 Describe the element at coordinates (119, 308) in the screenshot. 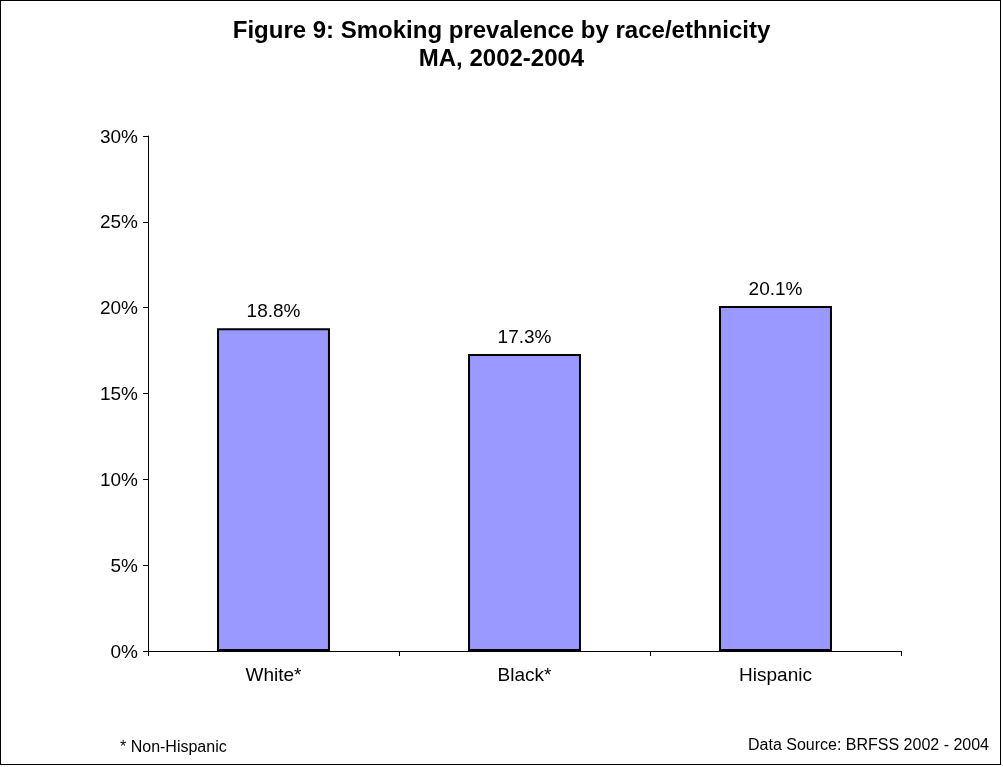

I see `y-tick-label: 20%` at that location.